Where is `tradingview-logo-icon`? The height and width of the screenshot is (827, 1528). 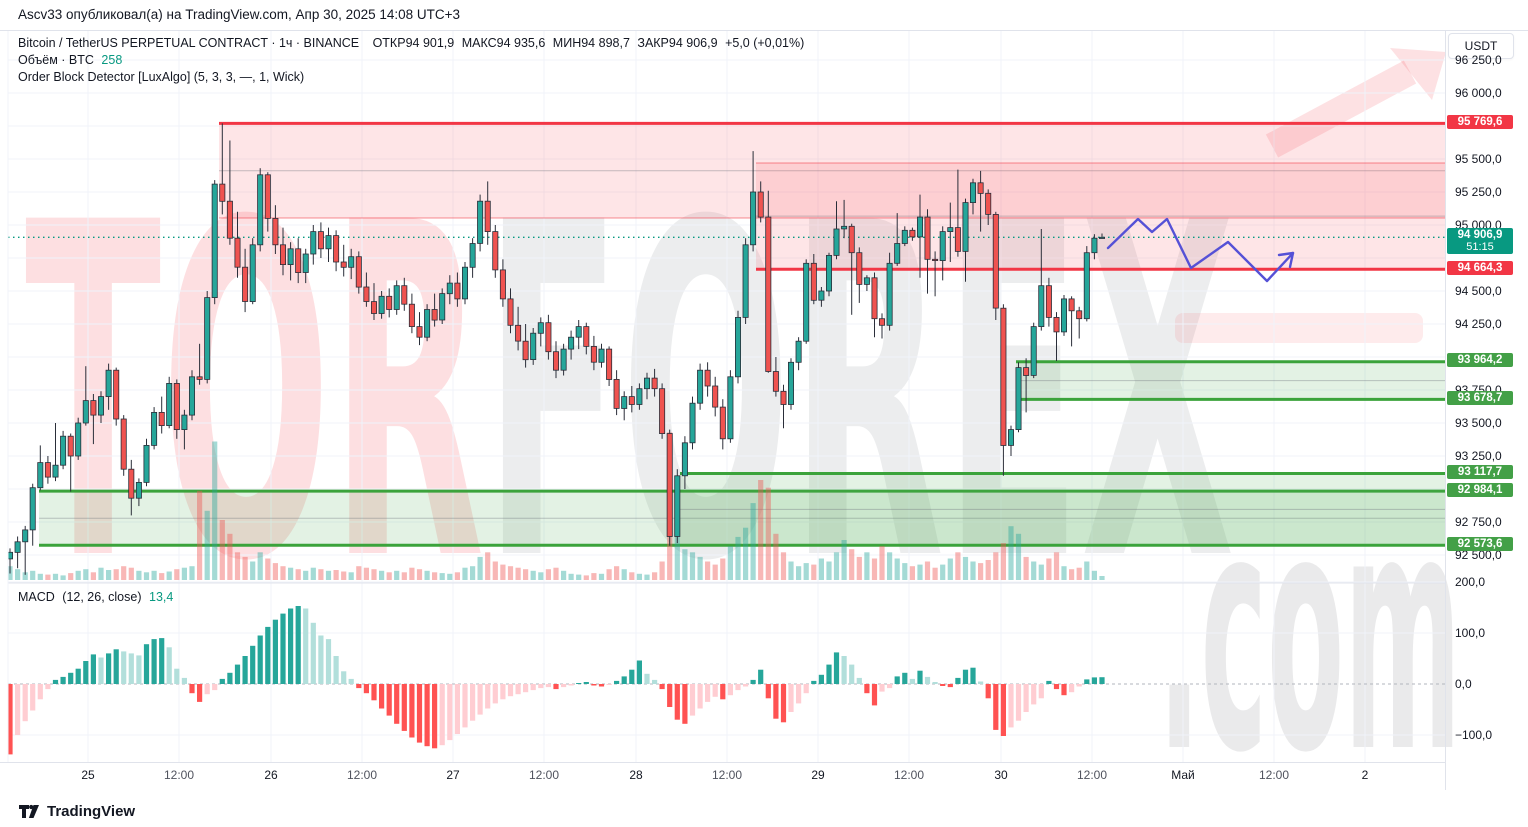
tradingview-logo-icon is located at coordinates (29, 811).